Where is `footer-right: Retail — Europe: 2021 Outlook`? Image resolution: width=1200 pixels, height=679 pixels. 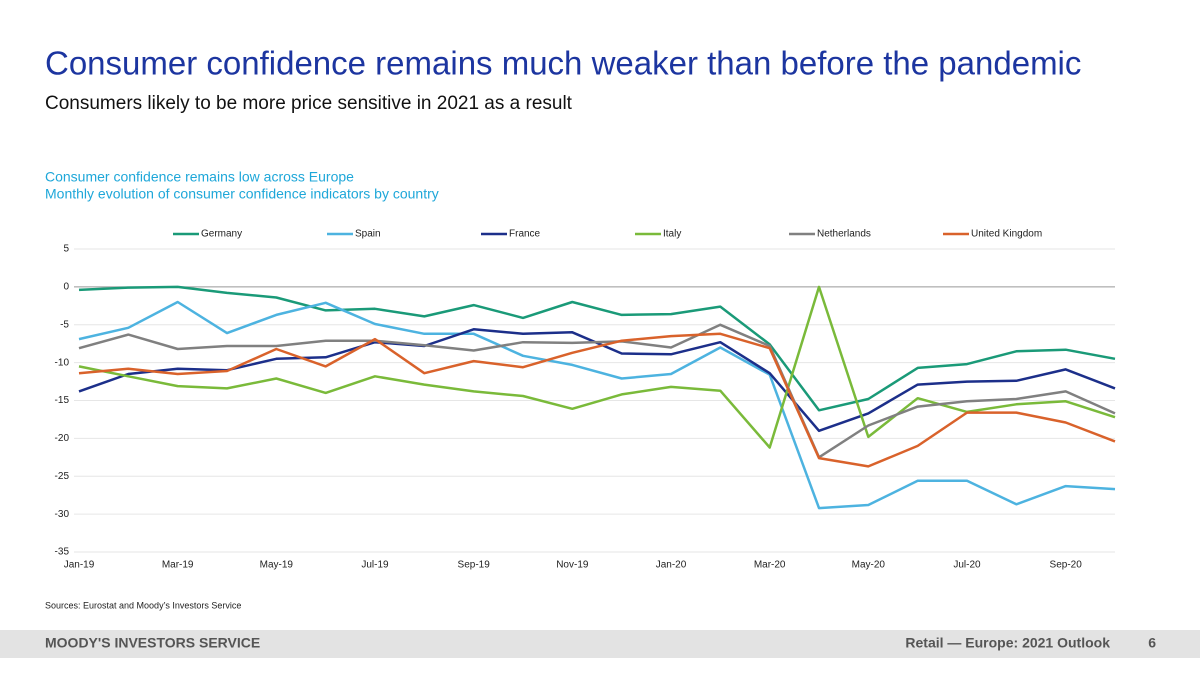 footer-right: Retail — Europe: 2021 Outlook is located at coordinates (1007, 643).